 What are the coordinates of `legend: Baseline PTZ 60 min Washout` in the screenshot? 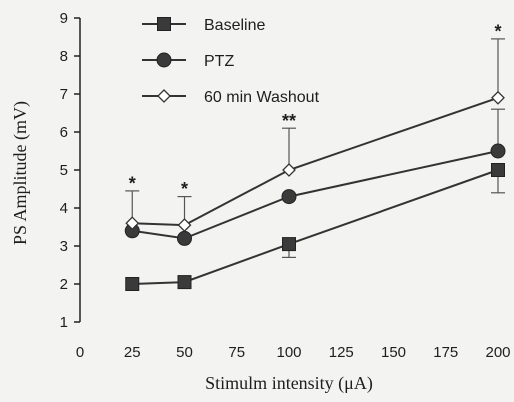 It's located at (231, 61).